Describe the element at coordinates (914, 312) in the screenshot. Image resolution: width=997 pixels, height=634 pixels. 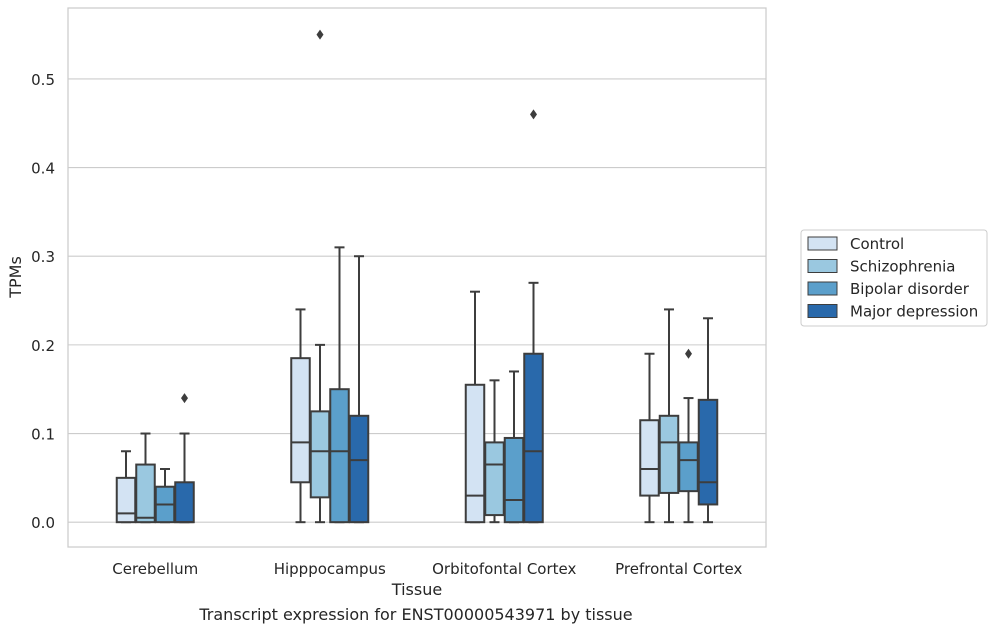
I see `legend-label: Major depression` at that location.